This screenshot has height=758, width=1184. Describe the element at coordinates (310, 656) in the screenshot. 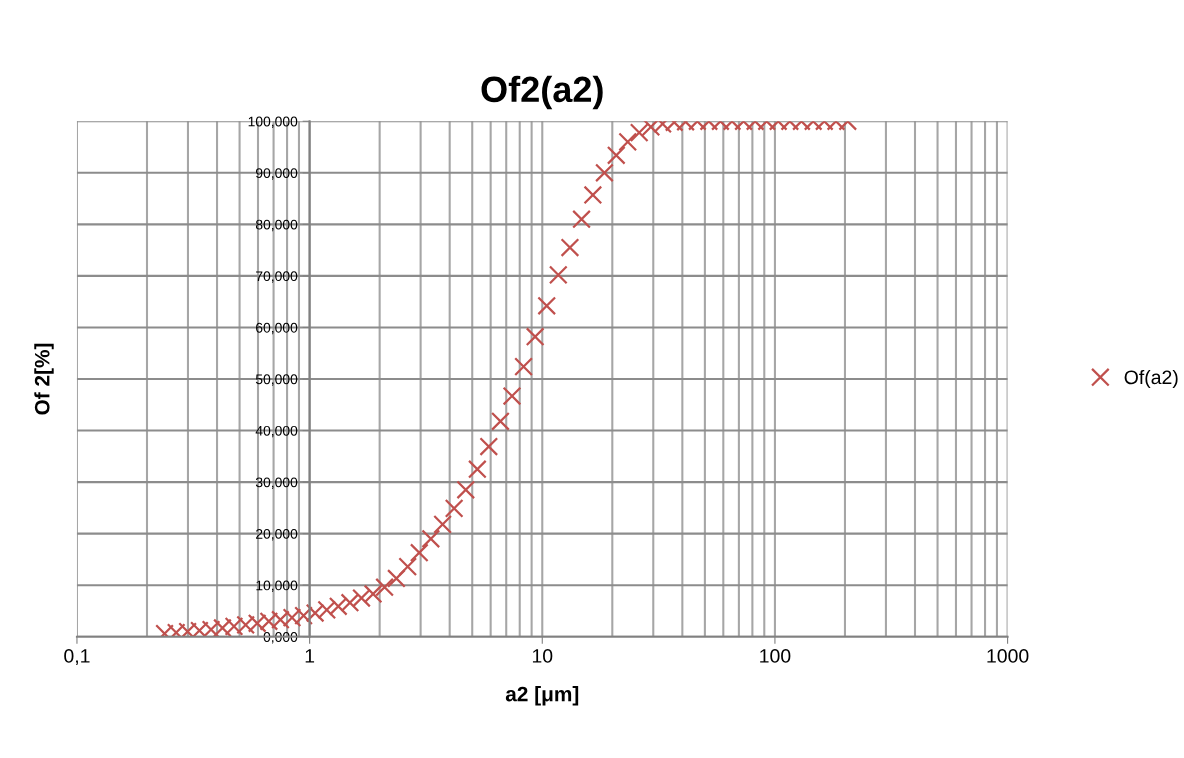

I see `x-tick-label: 1` at that location.